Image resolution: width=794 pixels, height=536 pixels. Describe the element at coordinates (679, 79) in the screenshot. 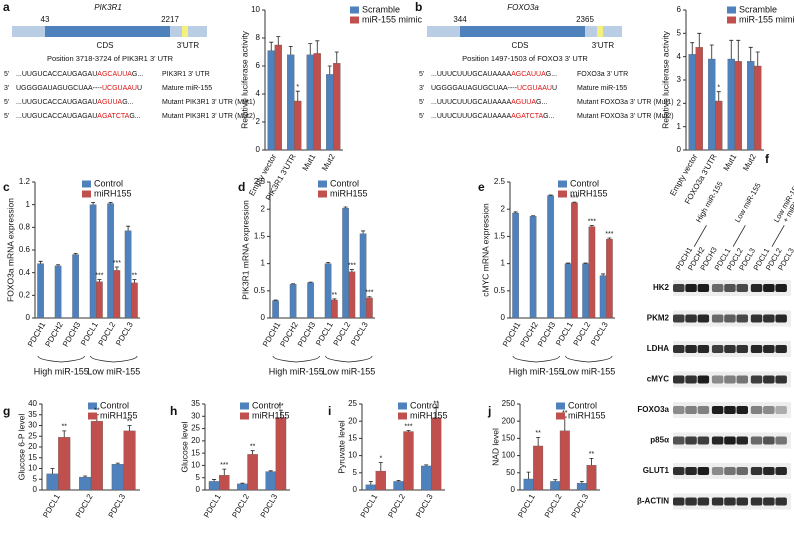

I see `y-tick-label: 3` at that location.